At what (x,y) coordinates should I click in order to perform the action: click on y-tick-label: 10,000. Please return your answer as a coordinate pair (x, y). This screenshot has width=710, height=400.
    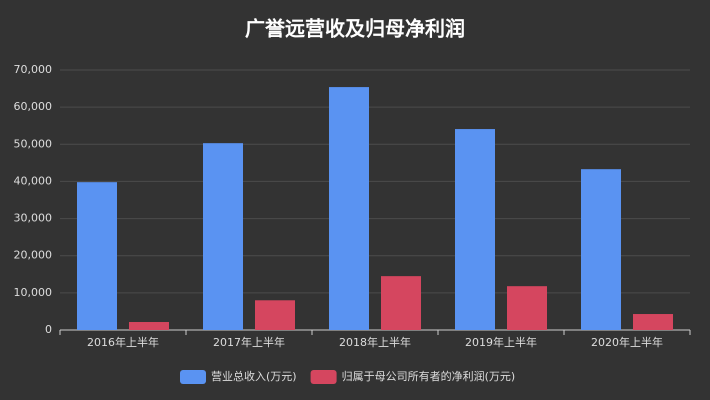
    Looking at the image, I should click on (33, 292).